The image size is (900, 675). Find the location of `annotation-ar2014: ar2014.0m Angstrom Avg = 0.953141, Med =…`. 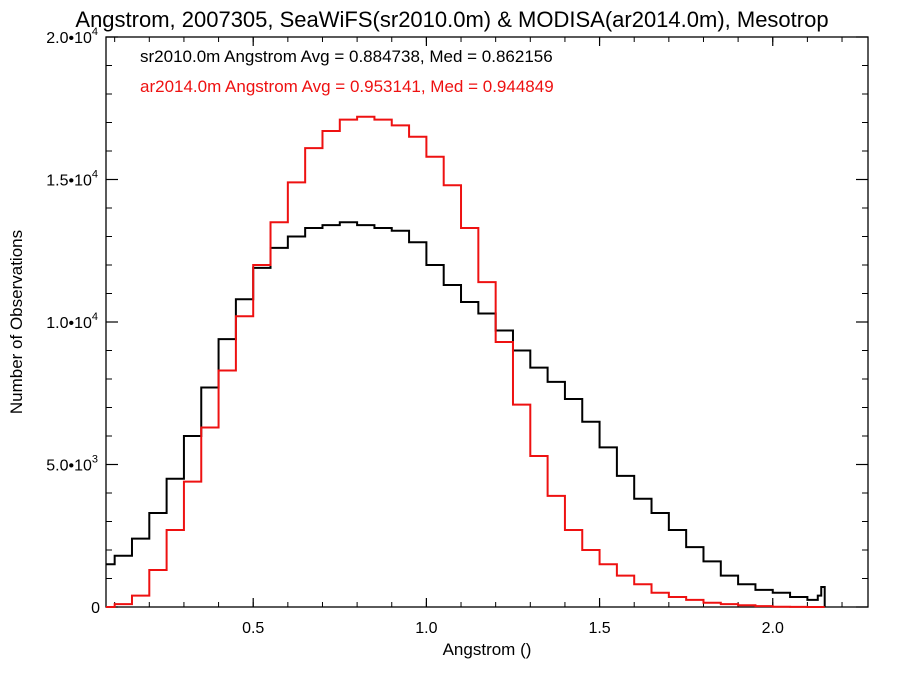

annotation-ar2014: ar2014.0m Angstrom Avg = 0.953141, Med =… is located at coordinates (347, 86).